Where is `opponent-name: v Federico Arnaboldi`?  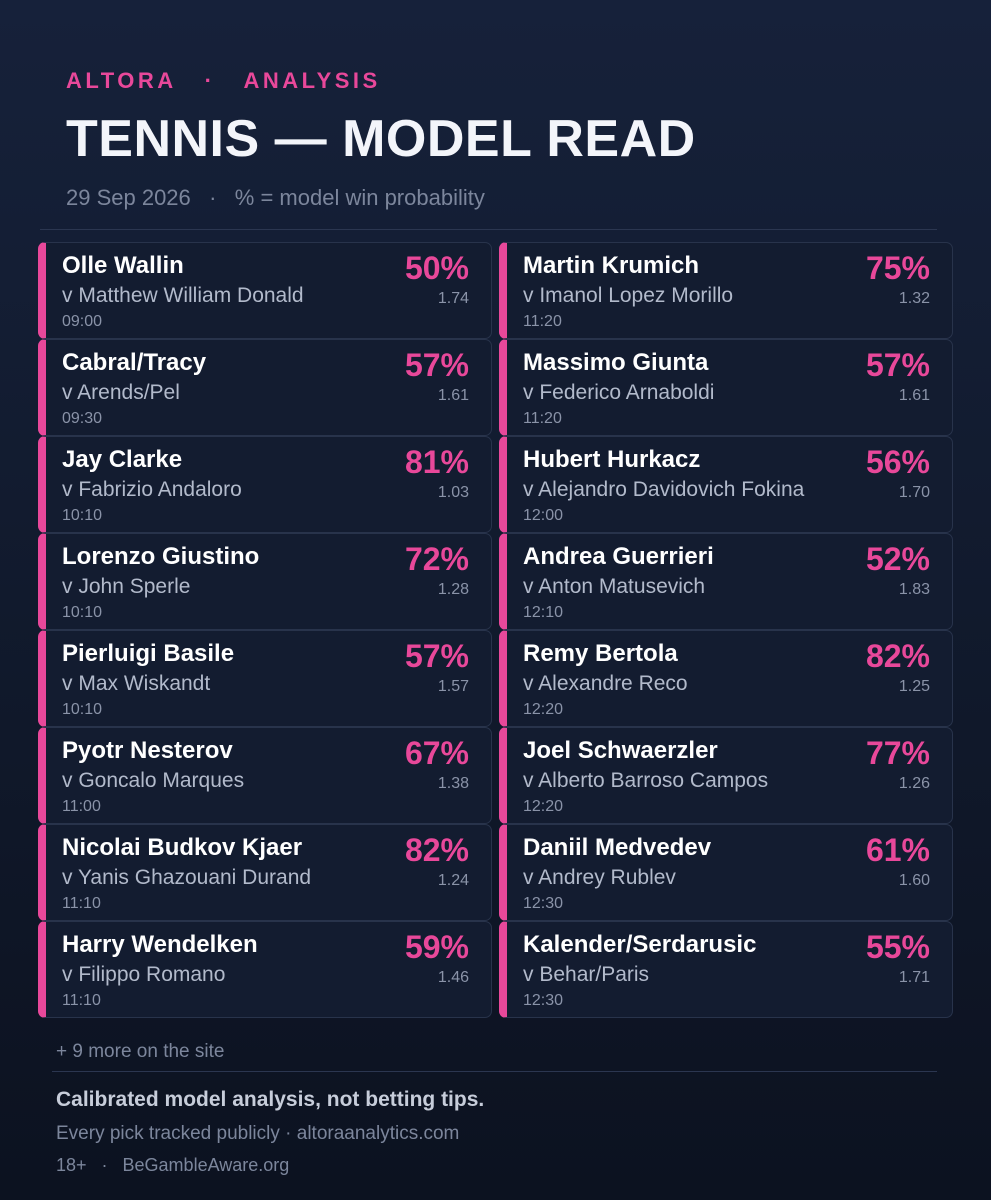
opponent-name: v Federico Arnaboldi is located at coordinates (619, 392).